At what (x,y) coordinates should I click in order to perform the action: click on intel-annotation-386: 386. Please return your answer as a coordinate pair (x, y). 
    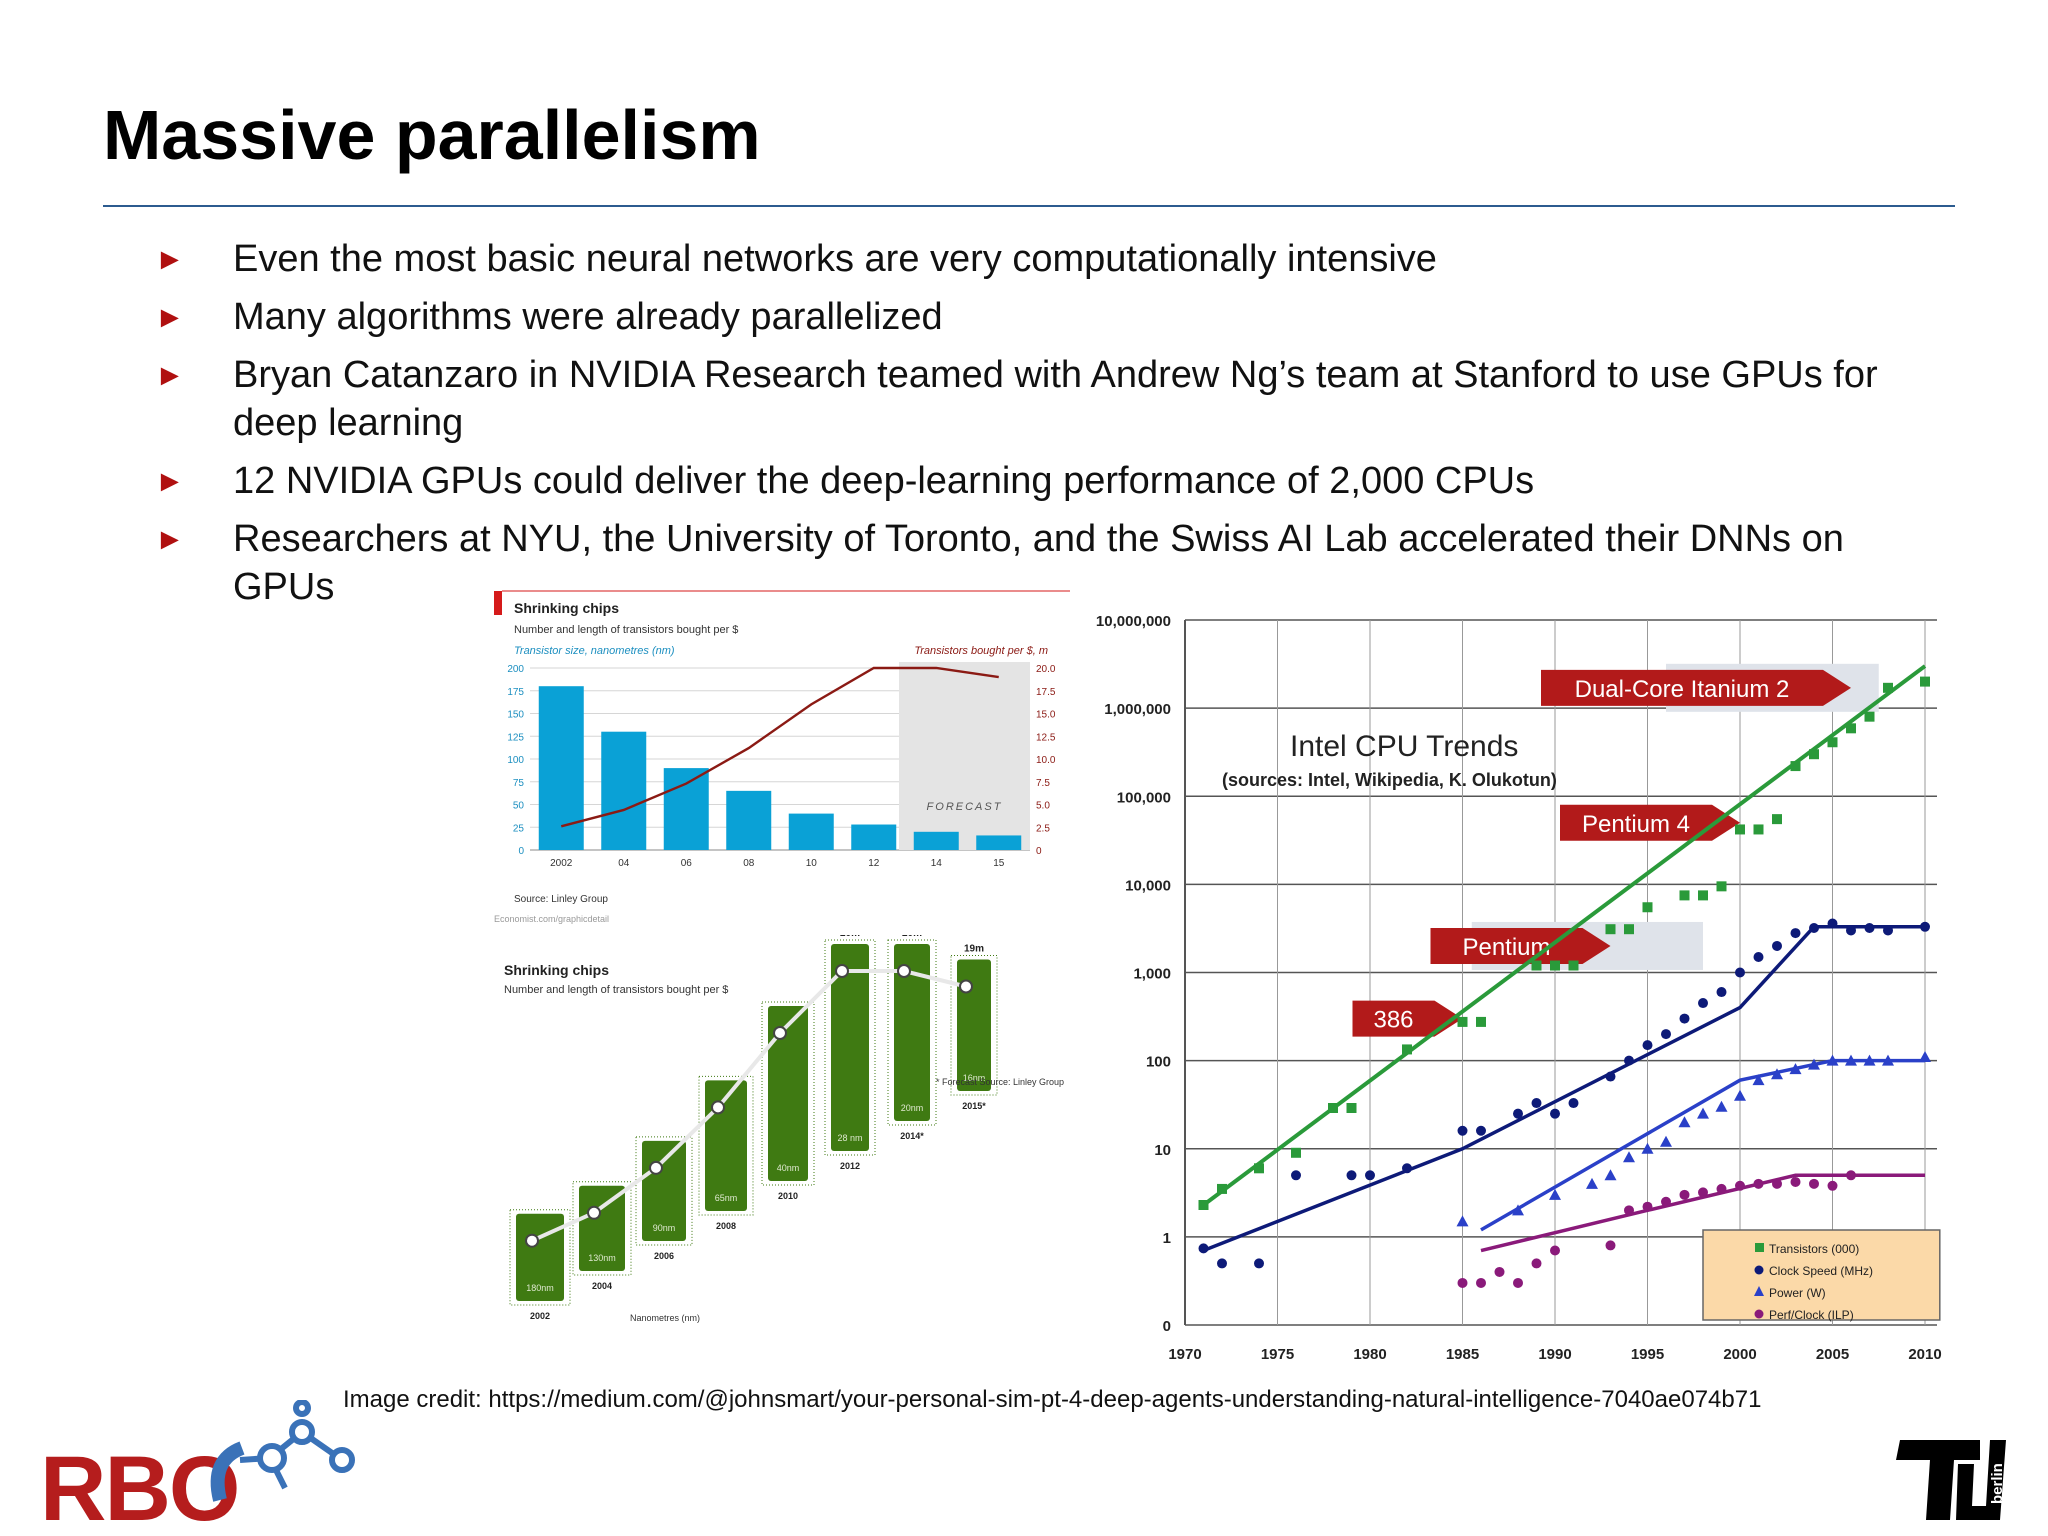
    Looking at the image, I should click on (1407, 1018).